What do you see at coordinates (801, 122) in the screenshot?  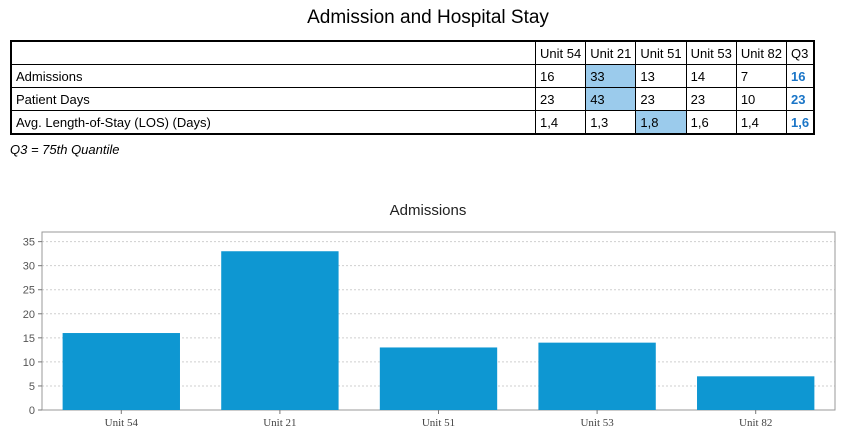 I see `q3-cell: 1,6` at bounding box center [801, 122].